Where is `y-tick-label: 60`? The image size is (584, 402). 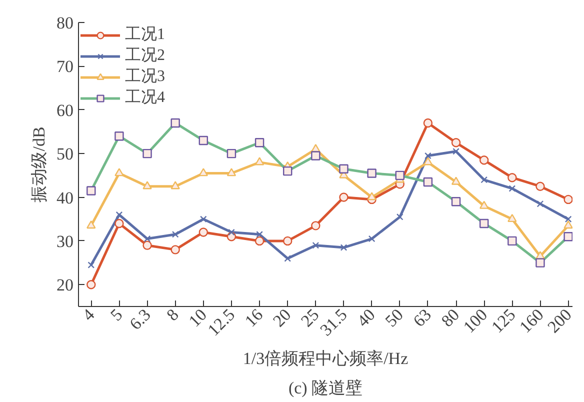
y-tick-label: 60 is located at coordinates (65, 110).